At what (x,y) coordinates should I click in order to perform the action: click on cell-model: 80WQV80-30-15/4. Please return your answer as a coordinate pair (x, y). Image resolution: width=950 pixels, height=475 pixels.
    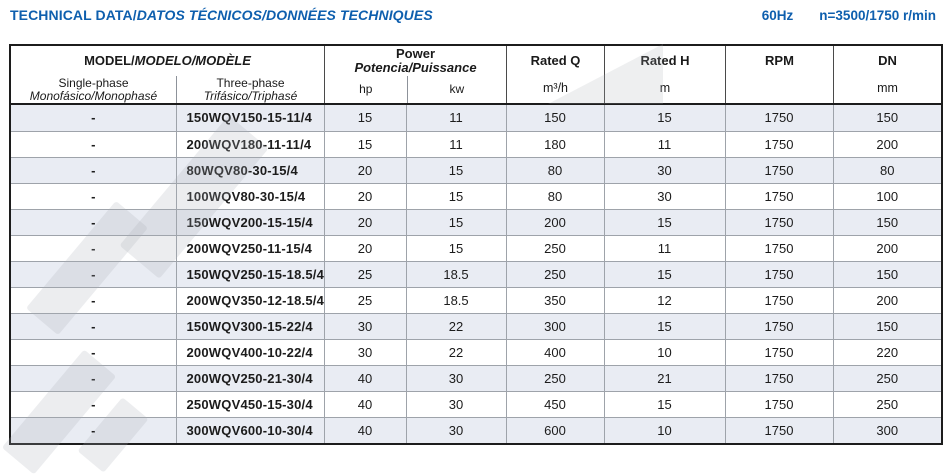
    Looking at the image, I should click on (249, 169).